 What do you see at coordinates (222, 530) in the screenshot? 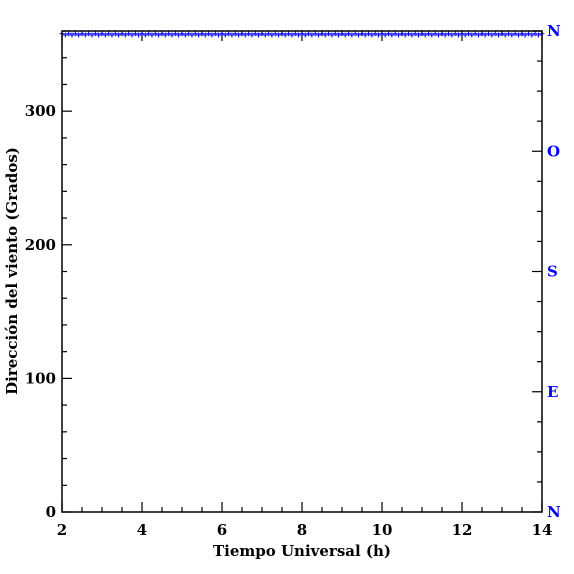
I see `x-tick-label: 6` at bounding box center [222, 530].